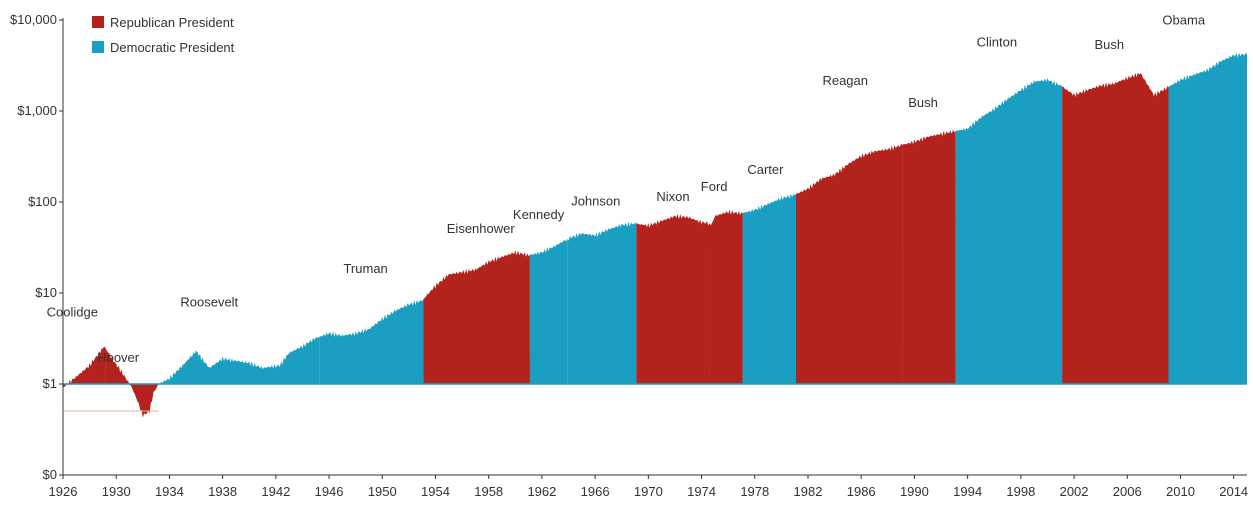  What do you see at coordinates (72, 311) in the screenshot?
I see `president-label-0: Coolidge` at bounding box center [72, 311].